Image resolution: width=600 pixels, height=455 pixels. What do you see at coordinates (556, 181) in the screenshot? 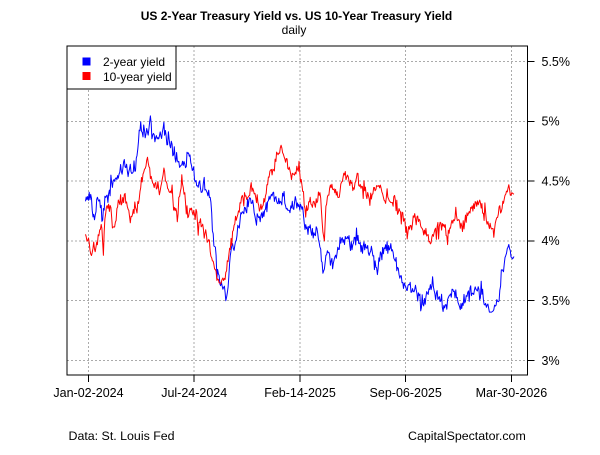
I see `svg-text: 4.5%` at bounding box center [556, 181].